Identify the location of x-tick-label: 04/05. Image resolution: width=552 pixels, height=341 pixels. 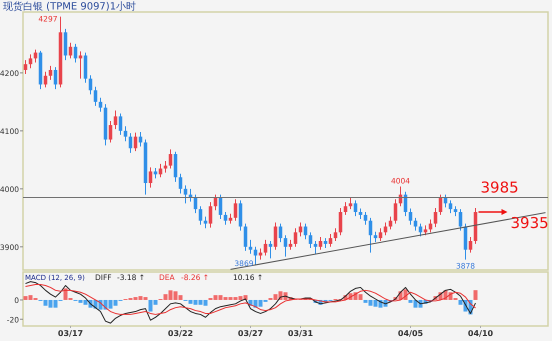
(411, 333).